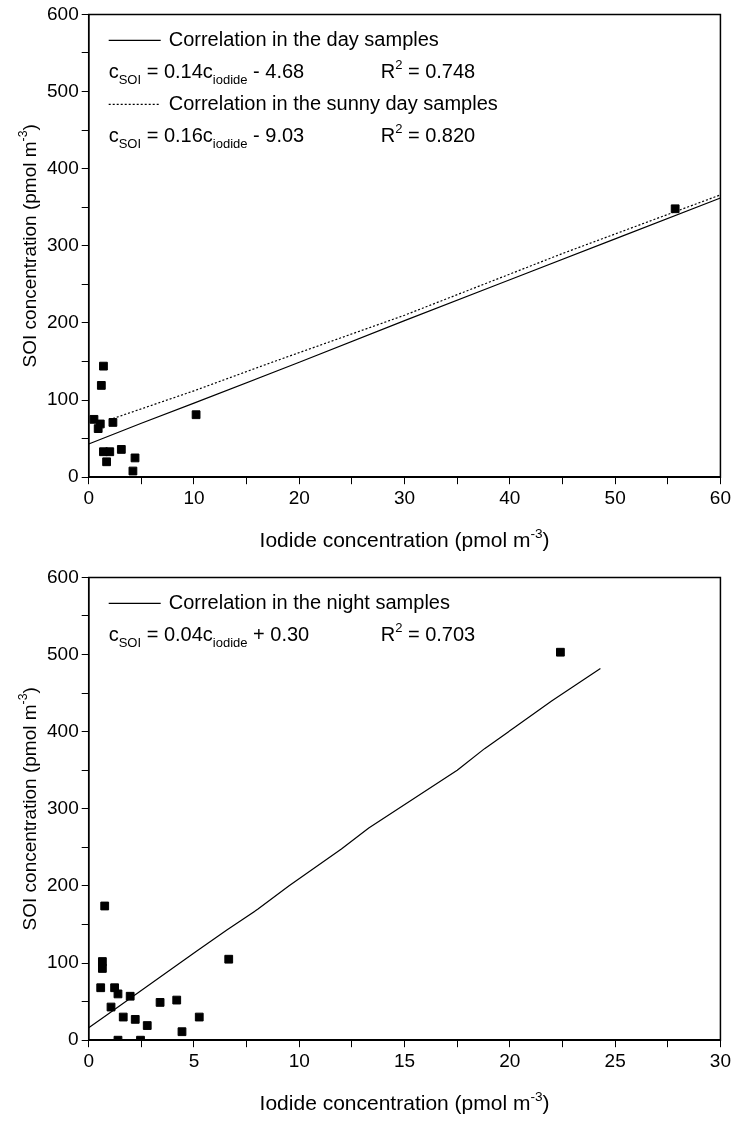  Describe the element at coordinates (615, 497) in the screenshot. I see `x-tick-label: 50` at that location.